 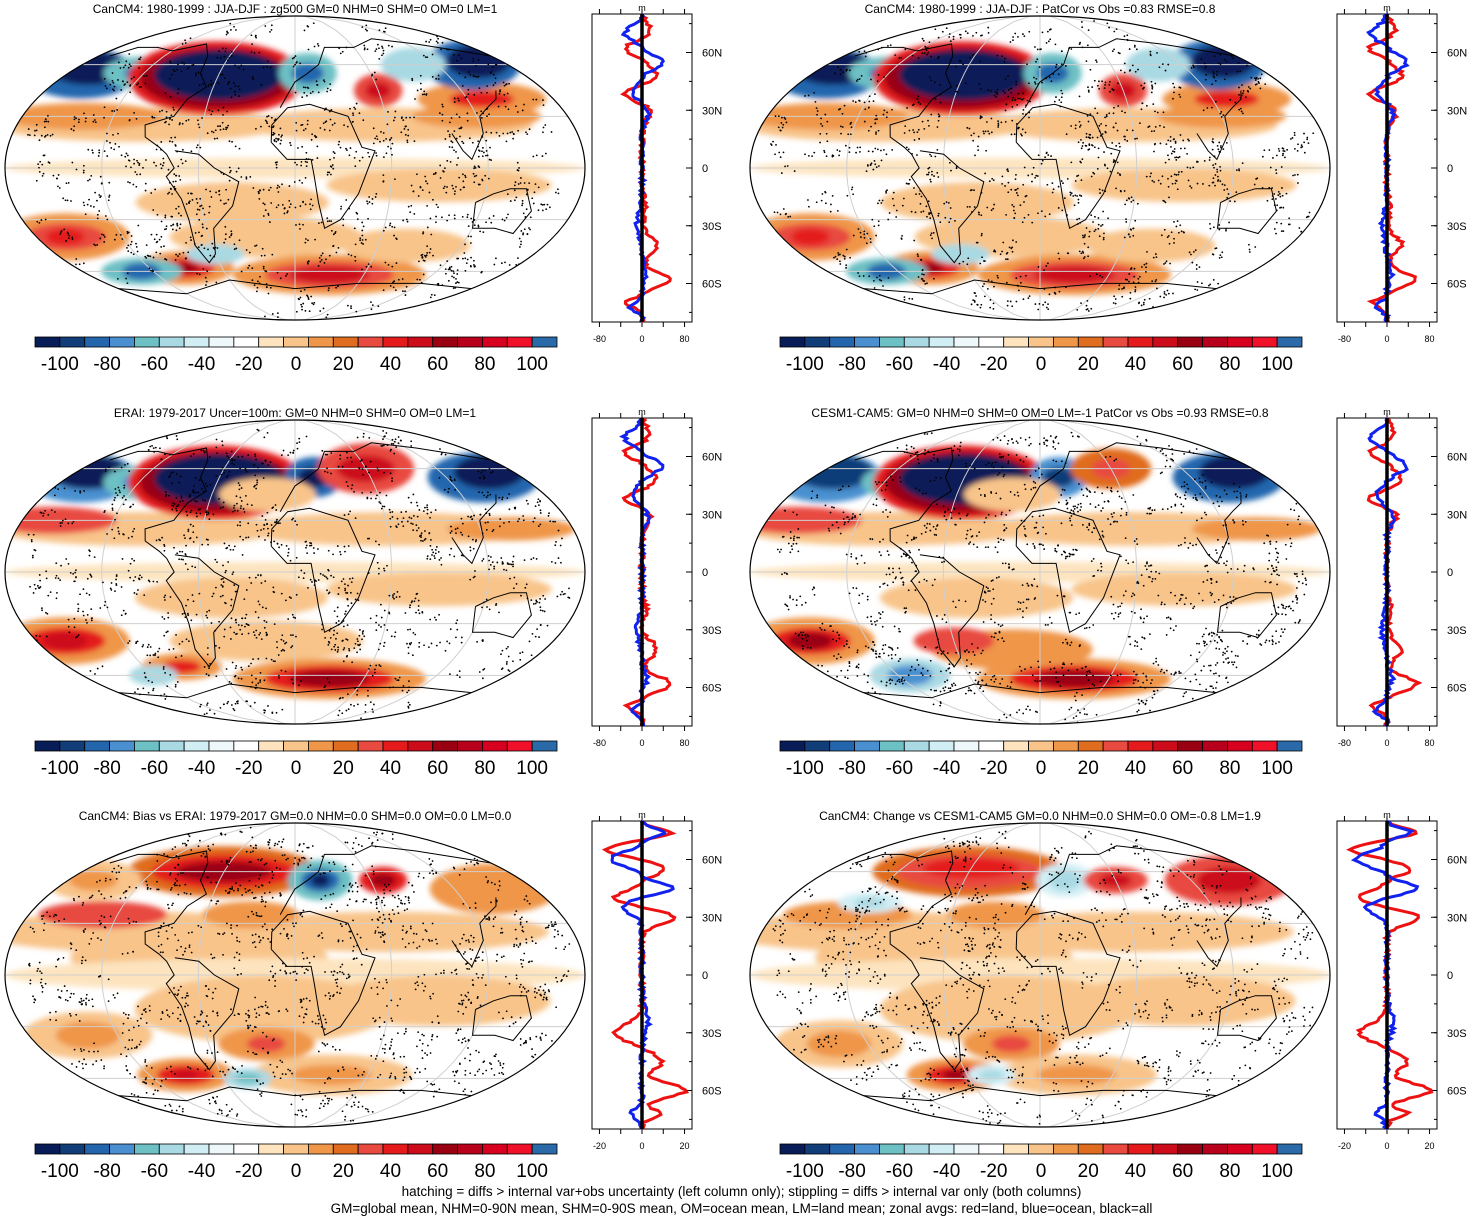 What do you see at coordinates (154, 364) in the screenshot?
I see `colorbar-tick-label: -60` at bounding box center [154, 364].